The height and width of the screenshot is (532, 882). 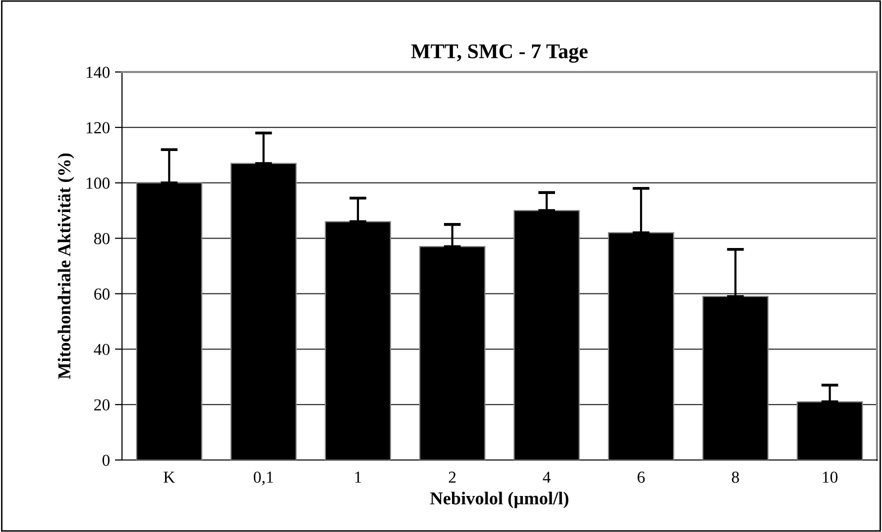 I want to click on x-tick-label: 10, so click(x=830, y=477).